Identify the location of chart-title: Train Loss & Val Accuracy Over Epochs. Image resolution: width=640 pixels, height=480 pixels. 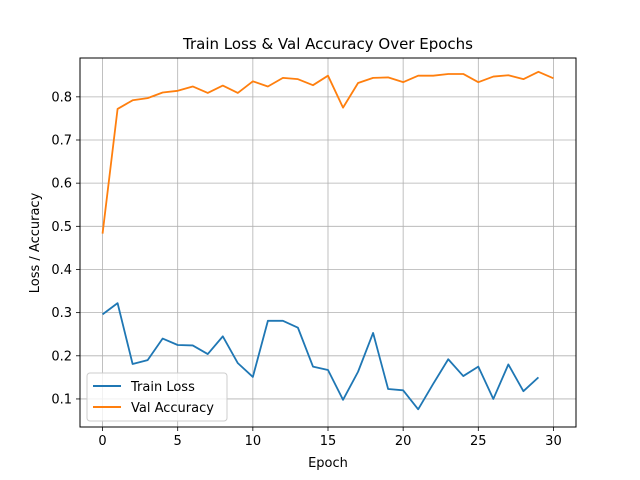
(327, 44).